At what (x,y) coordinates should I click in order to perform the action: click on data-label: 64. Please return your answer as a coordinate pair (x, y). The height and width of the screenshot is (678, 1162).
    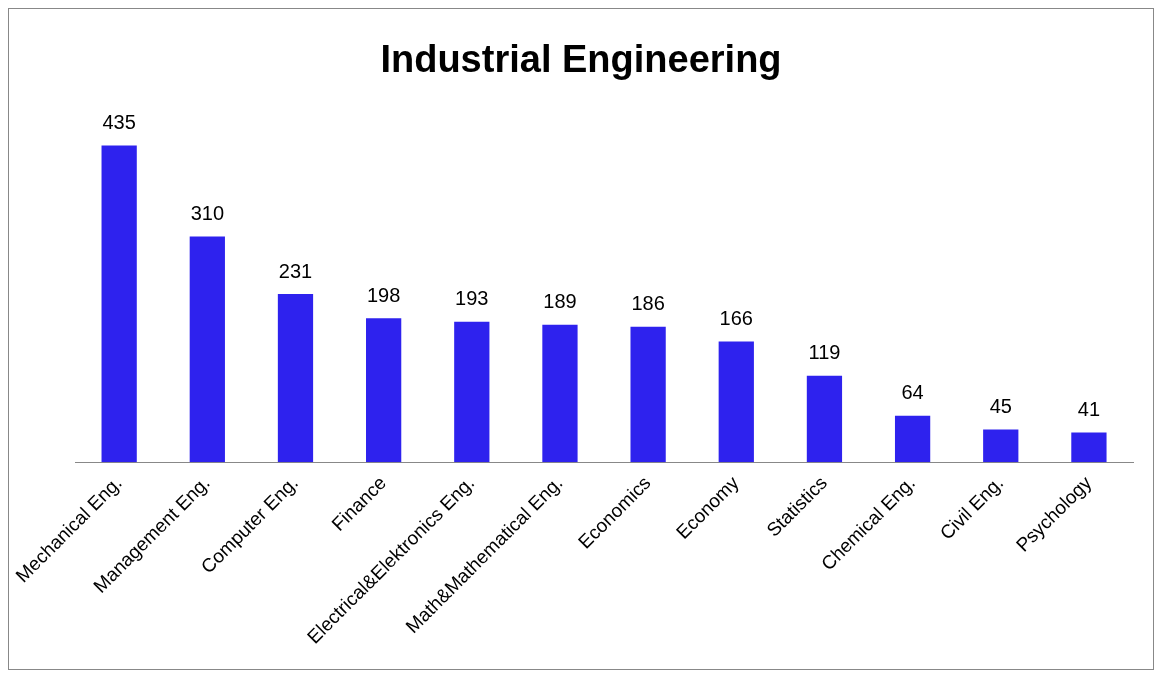
    Looking at the image, I should click on (912, 392).